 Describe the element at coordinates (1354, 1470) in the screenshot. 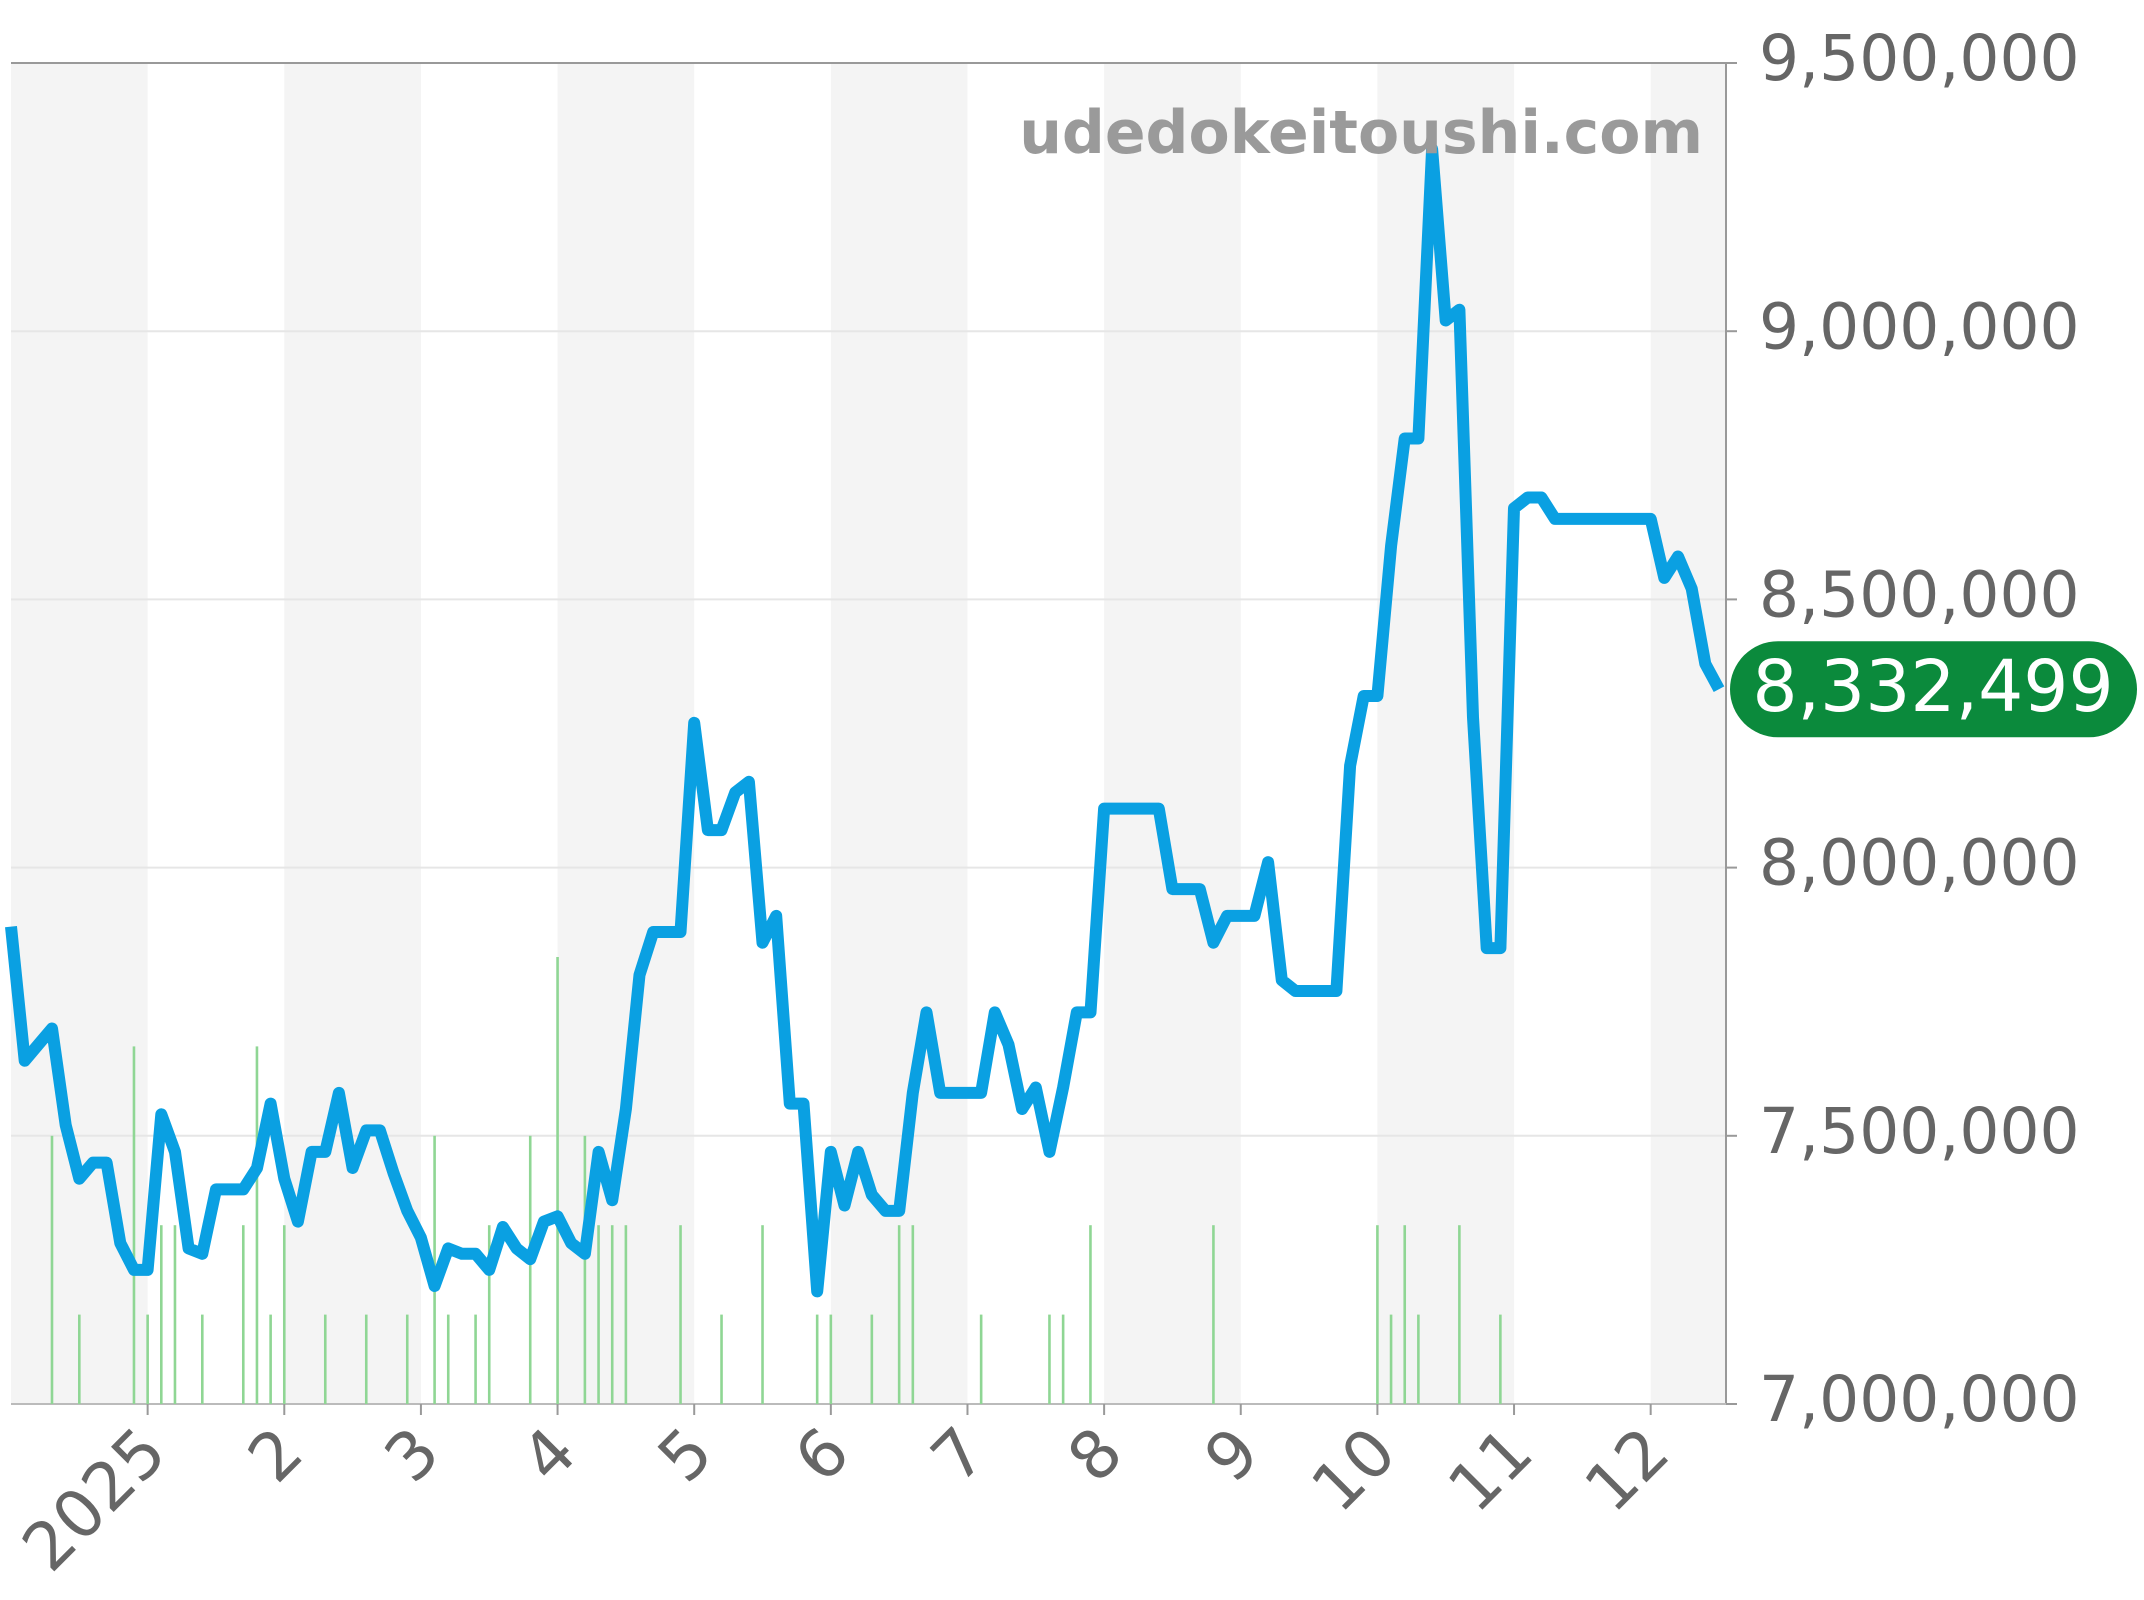

I see `x-tick-label: 10` at that location.